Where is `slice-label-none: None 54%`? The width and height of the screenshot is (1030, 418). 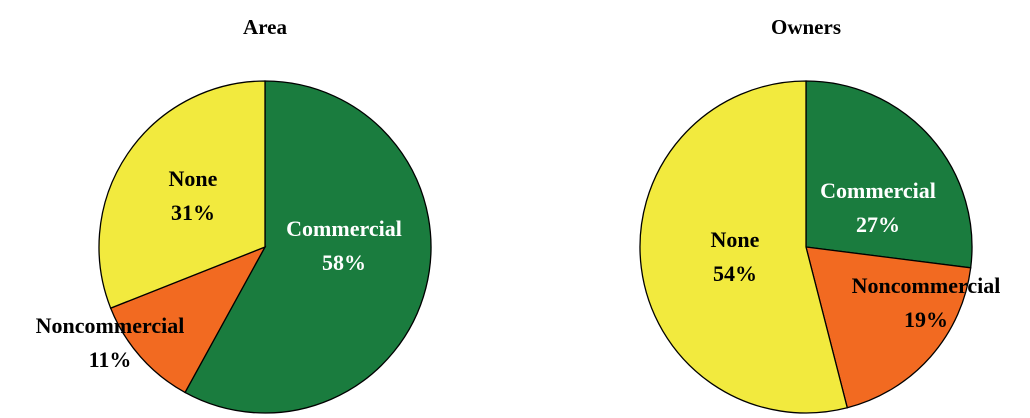
slice-label-none: None 54% is located at coordinates (735, 256).